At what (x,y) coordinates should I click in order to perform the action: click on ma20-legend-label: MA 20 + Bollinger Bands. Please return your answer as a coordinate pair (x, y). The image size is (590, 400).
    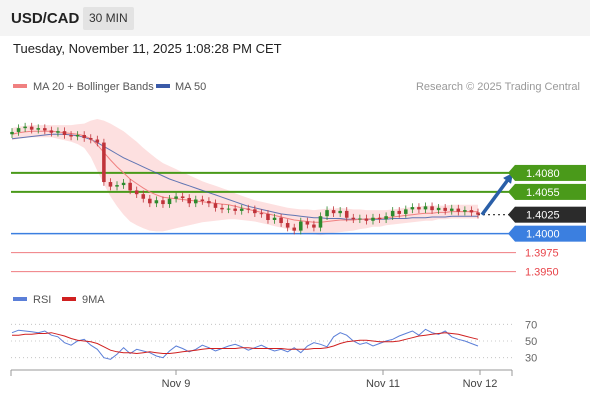
    Looking at the image, I should click on (93, 87).